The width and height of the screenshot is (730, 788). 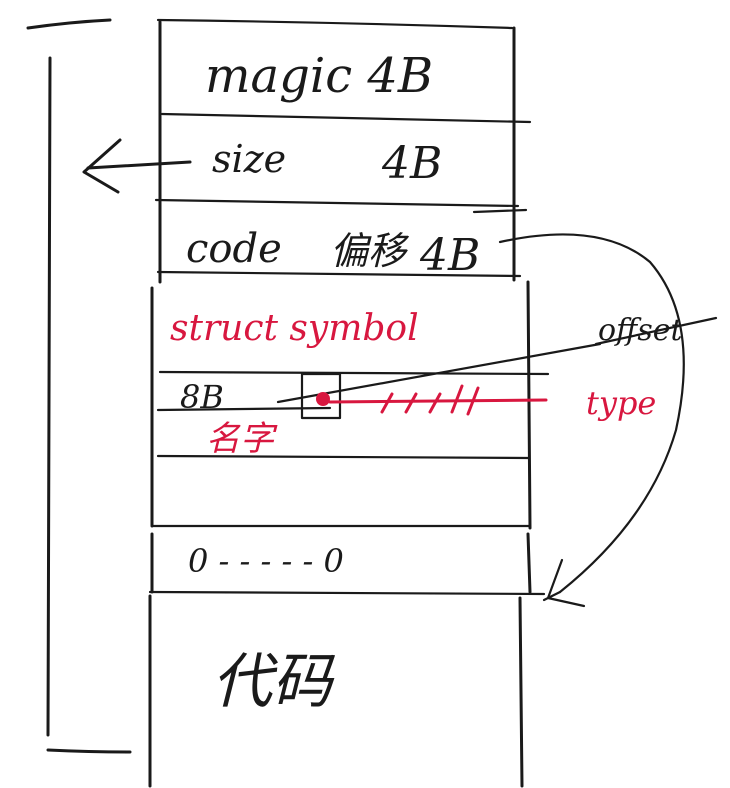 What do you see at coordinates (266, 561) in the screenshot?
I see `terminator-label: 0 - - - - - 0` at bounding box center [266, 561].